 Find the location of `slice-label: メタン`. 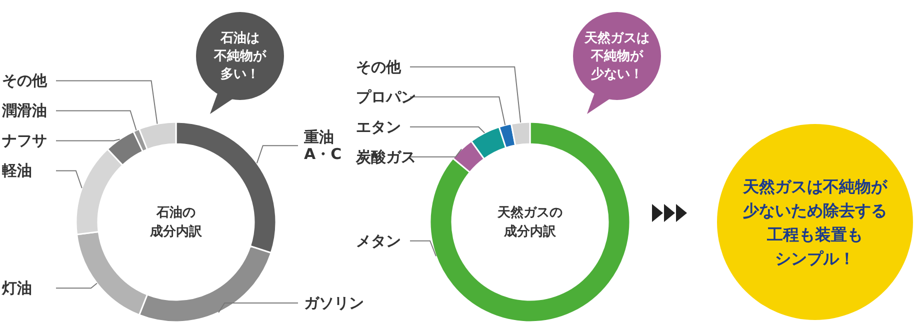

slice-label: メタン is located at coordinates (378, 241).